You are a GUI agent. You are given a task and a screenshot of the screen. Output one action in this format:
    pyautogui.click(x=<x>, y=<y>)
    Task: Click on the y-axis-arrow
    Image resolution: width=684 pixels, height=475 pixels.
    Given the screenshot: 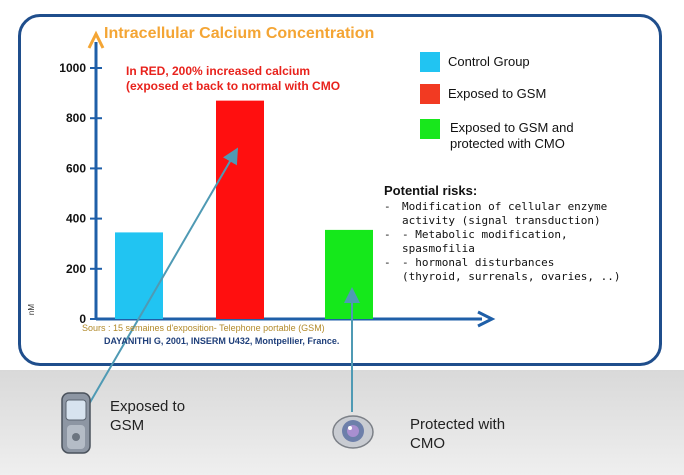 What is the action you would take?
    pyautogui.click(x=96, y=39)
    